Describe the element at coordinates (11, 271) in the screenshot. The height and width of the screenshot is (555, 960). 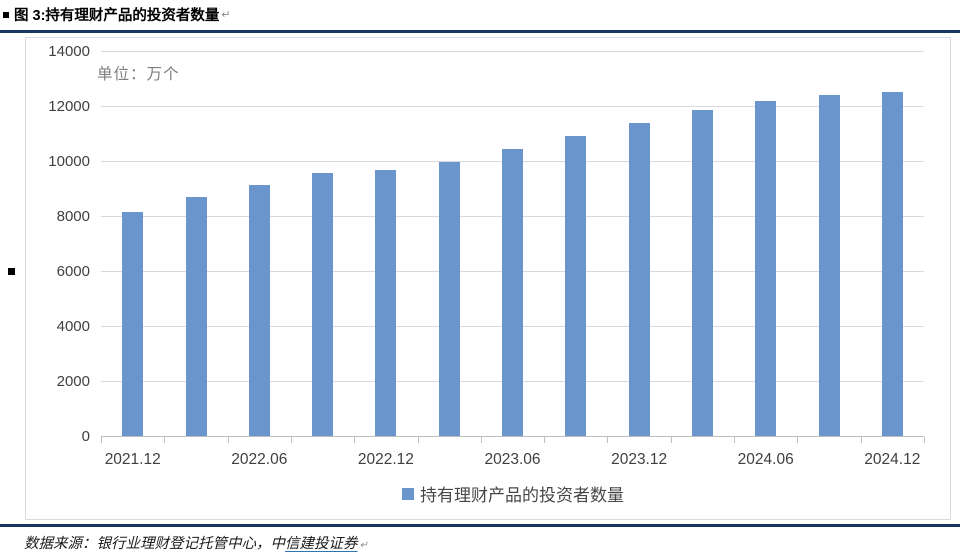
I see `margin-bullet-square-icon` at that location.